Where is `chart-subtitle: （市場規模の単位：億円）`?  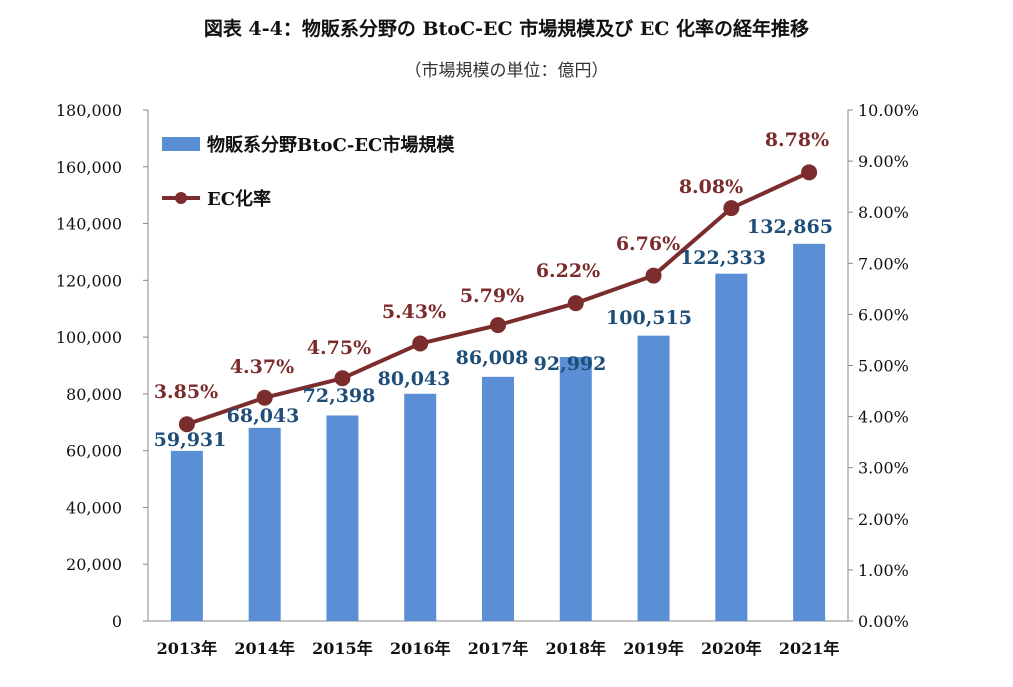 chart-subtitle: （市場規模の単位：億円） is located at coordinates (506, 71).